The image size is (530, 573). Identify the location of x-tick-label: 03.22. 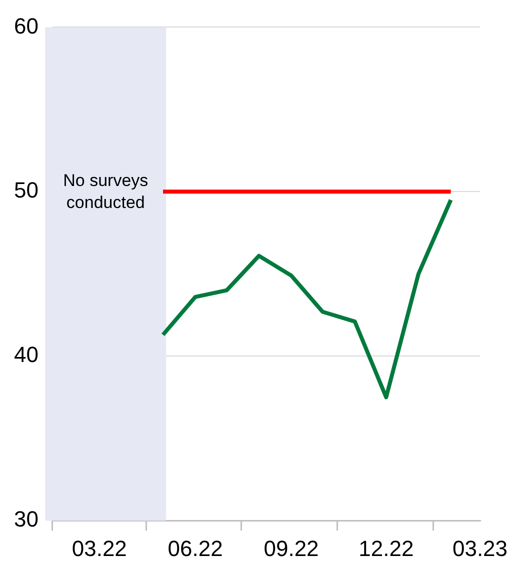
(99, 548).